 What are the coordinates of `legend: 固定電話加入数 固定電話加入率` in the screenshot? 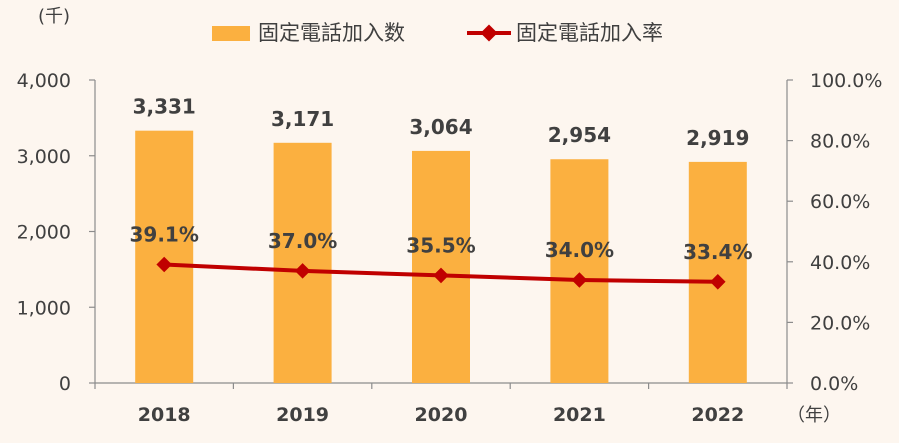 It's located at (437, 33).